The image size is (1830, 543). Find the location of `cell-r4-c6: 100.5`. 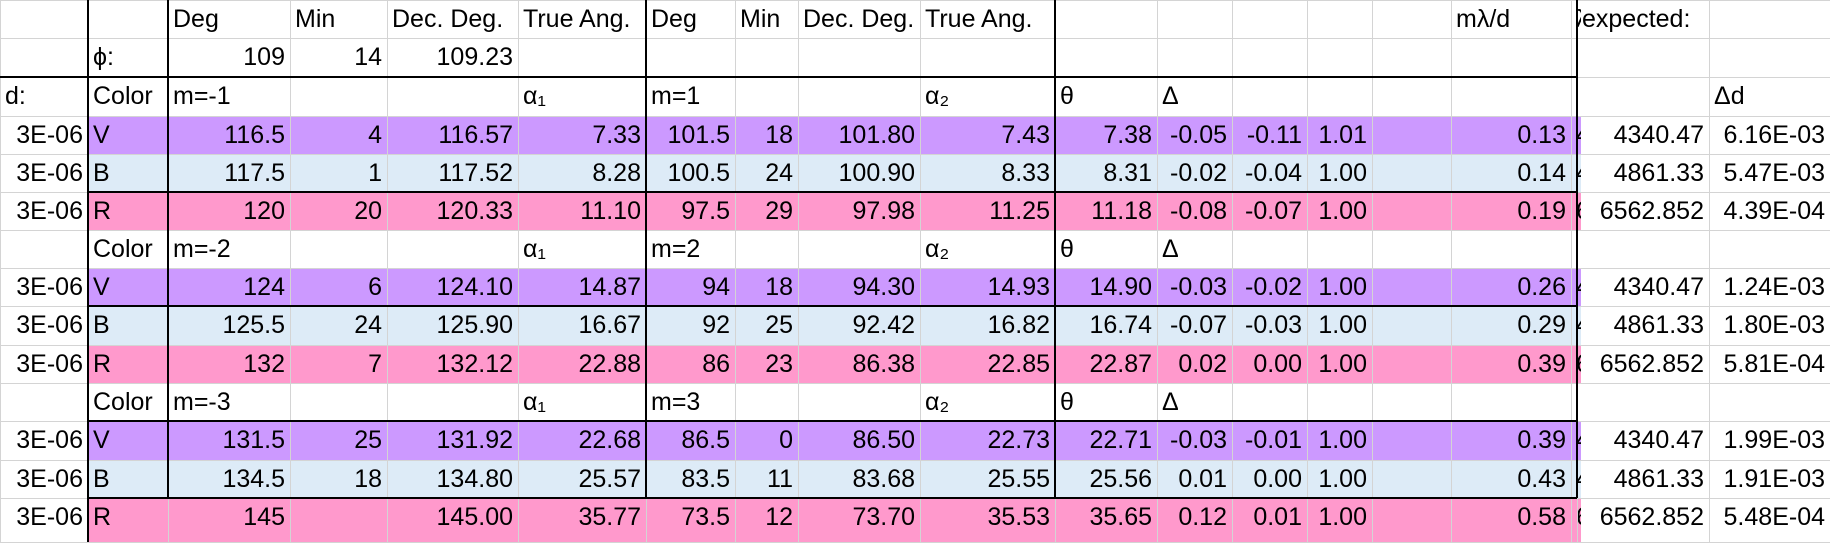

cell-r4-c6: 100.5 is located at coordinates (690, 173).